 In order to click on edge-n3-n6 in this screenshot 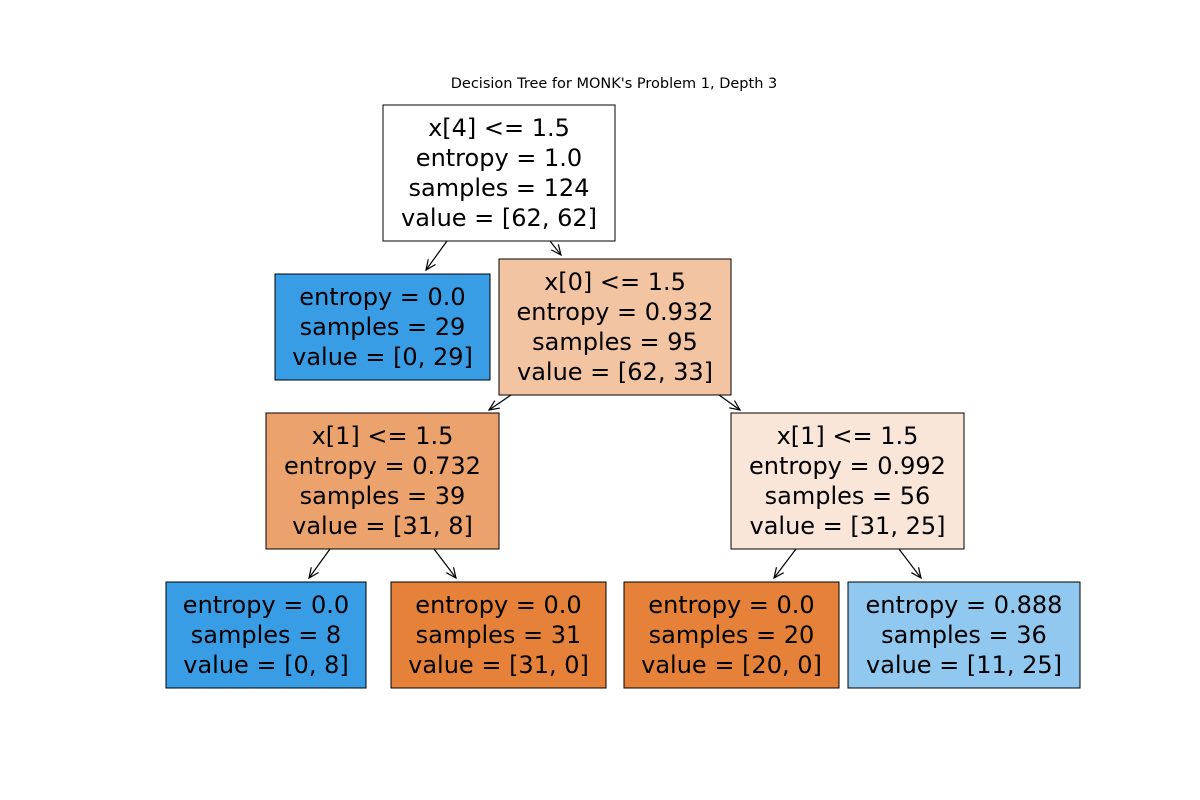, I will do `click(445, 564)`.